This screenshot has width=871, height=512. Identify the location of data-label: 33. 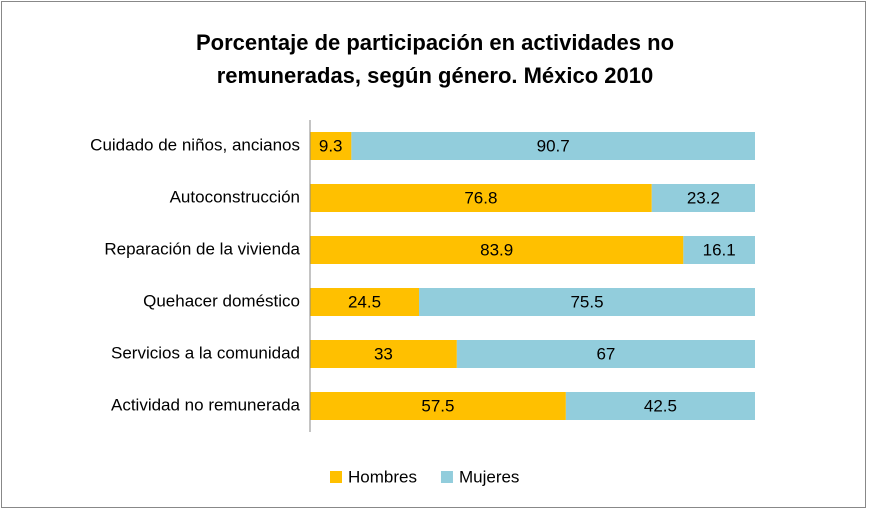
(383, 353).